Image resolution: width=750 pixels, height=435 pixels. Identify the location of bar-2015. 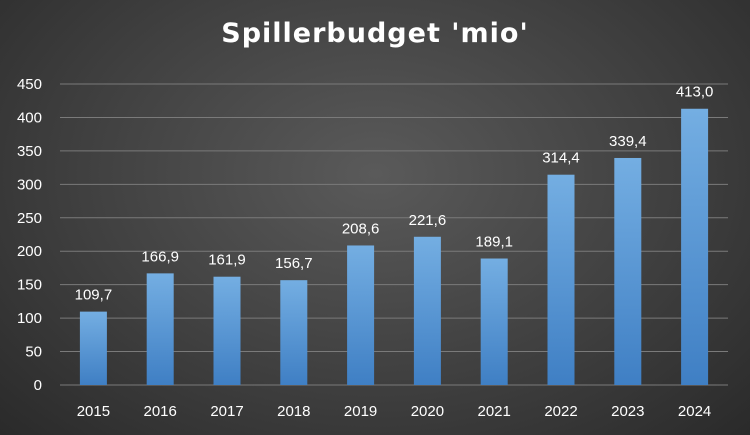
(93, 348).